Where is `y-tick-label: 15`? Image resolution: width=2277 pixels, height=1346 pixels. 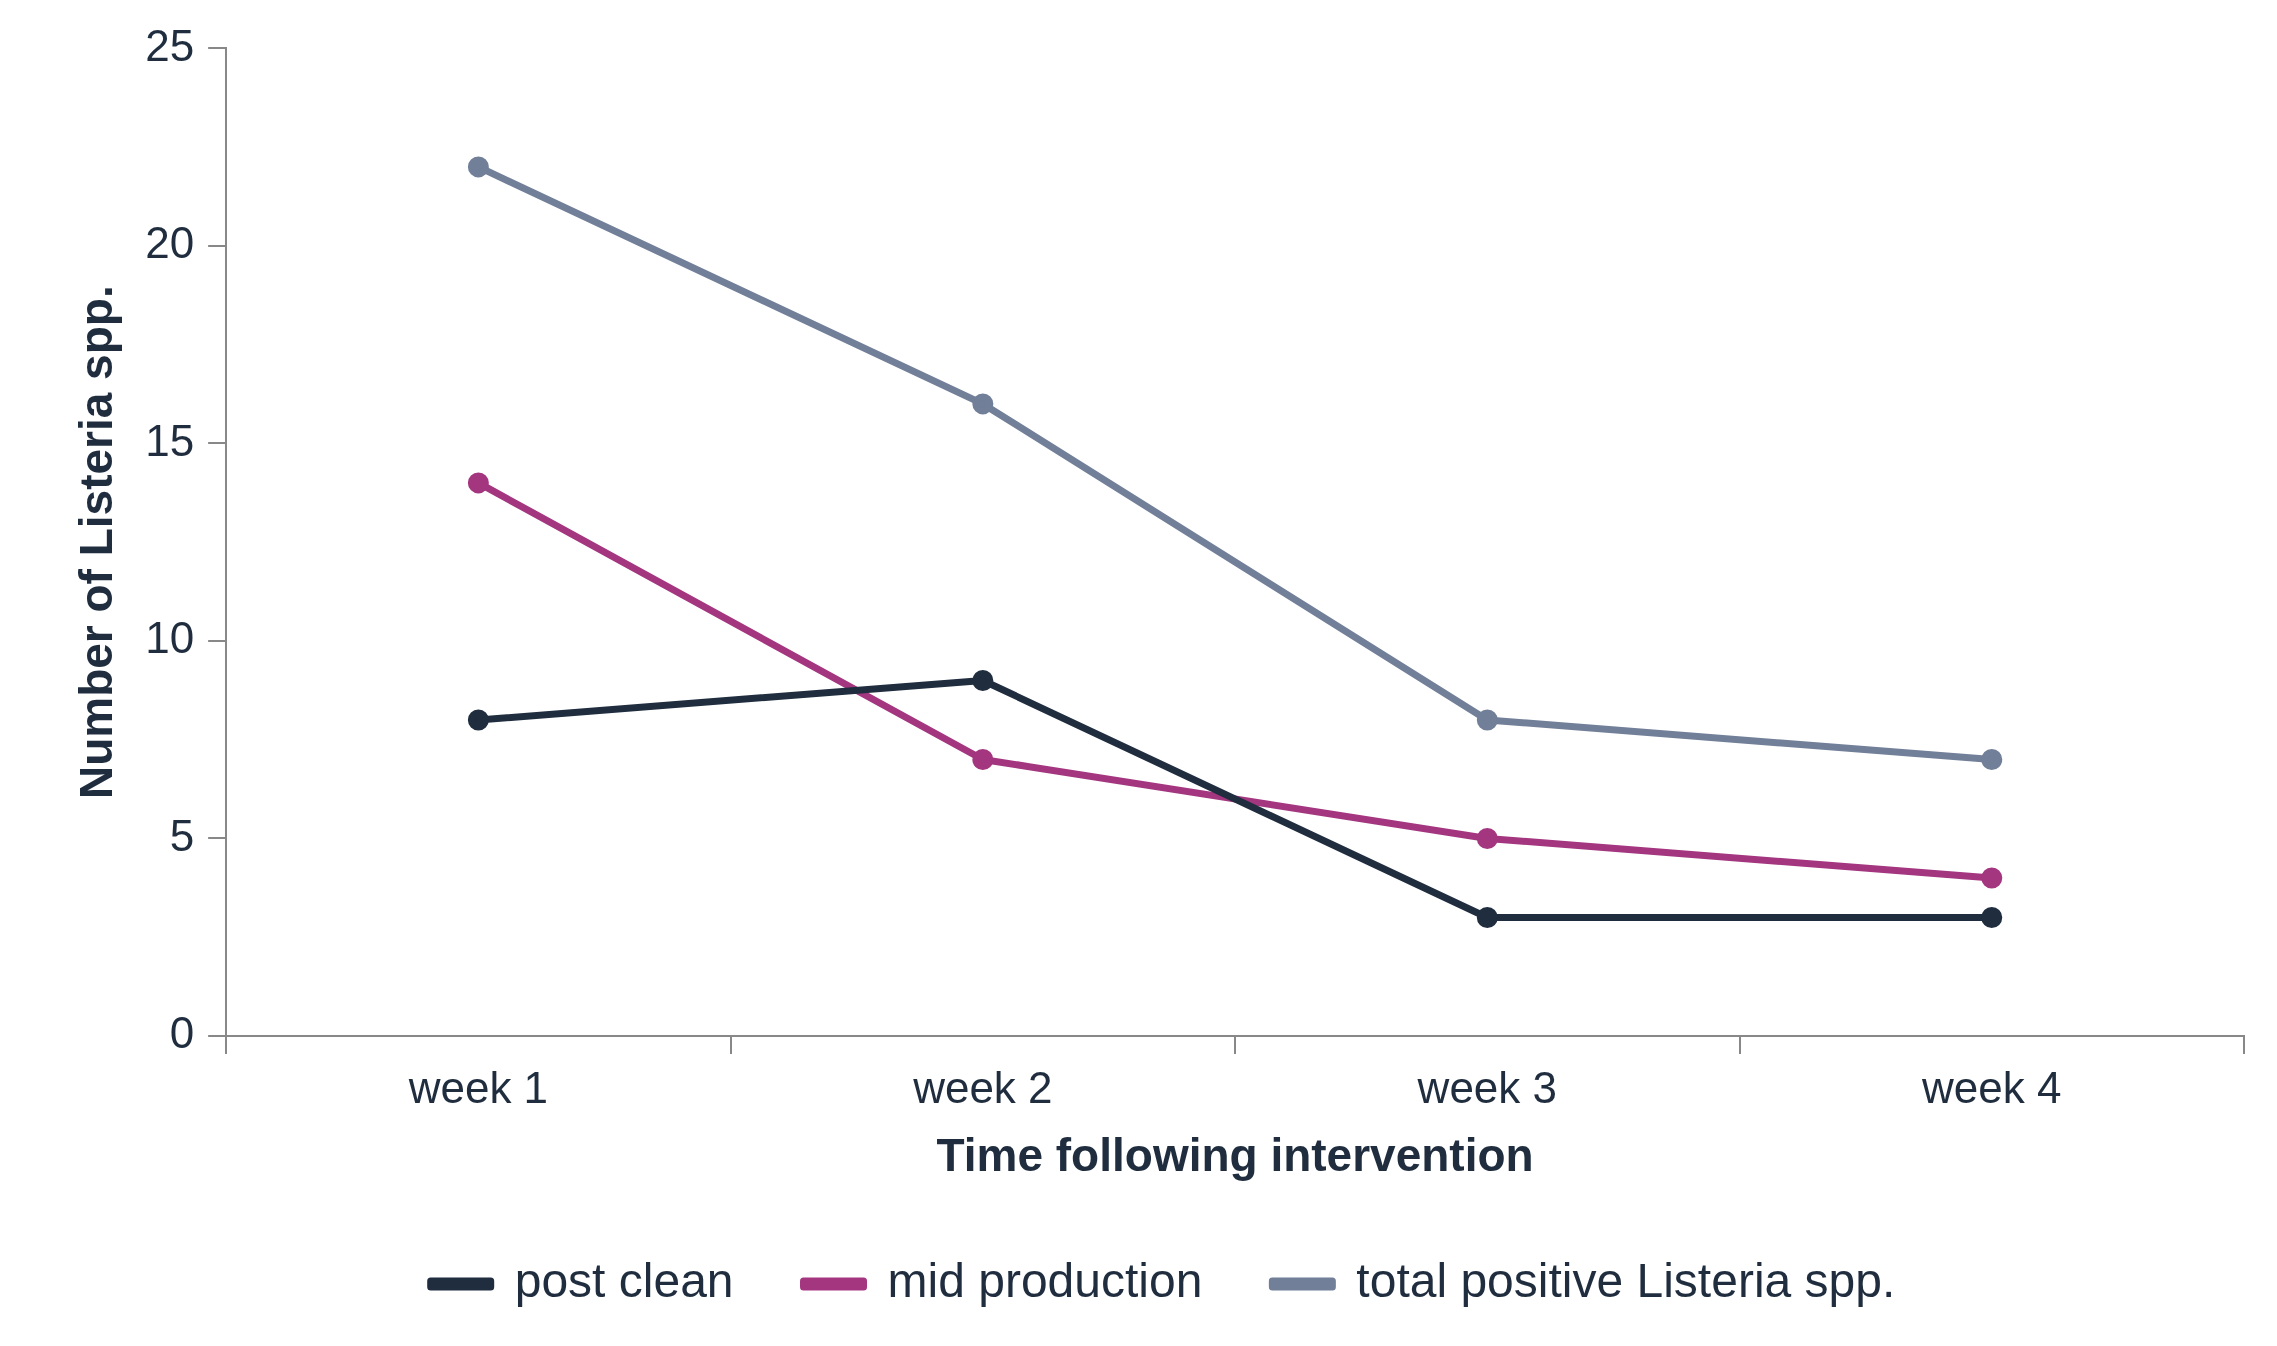 y-tick-label: 15 is located at coordinates (170, 440).